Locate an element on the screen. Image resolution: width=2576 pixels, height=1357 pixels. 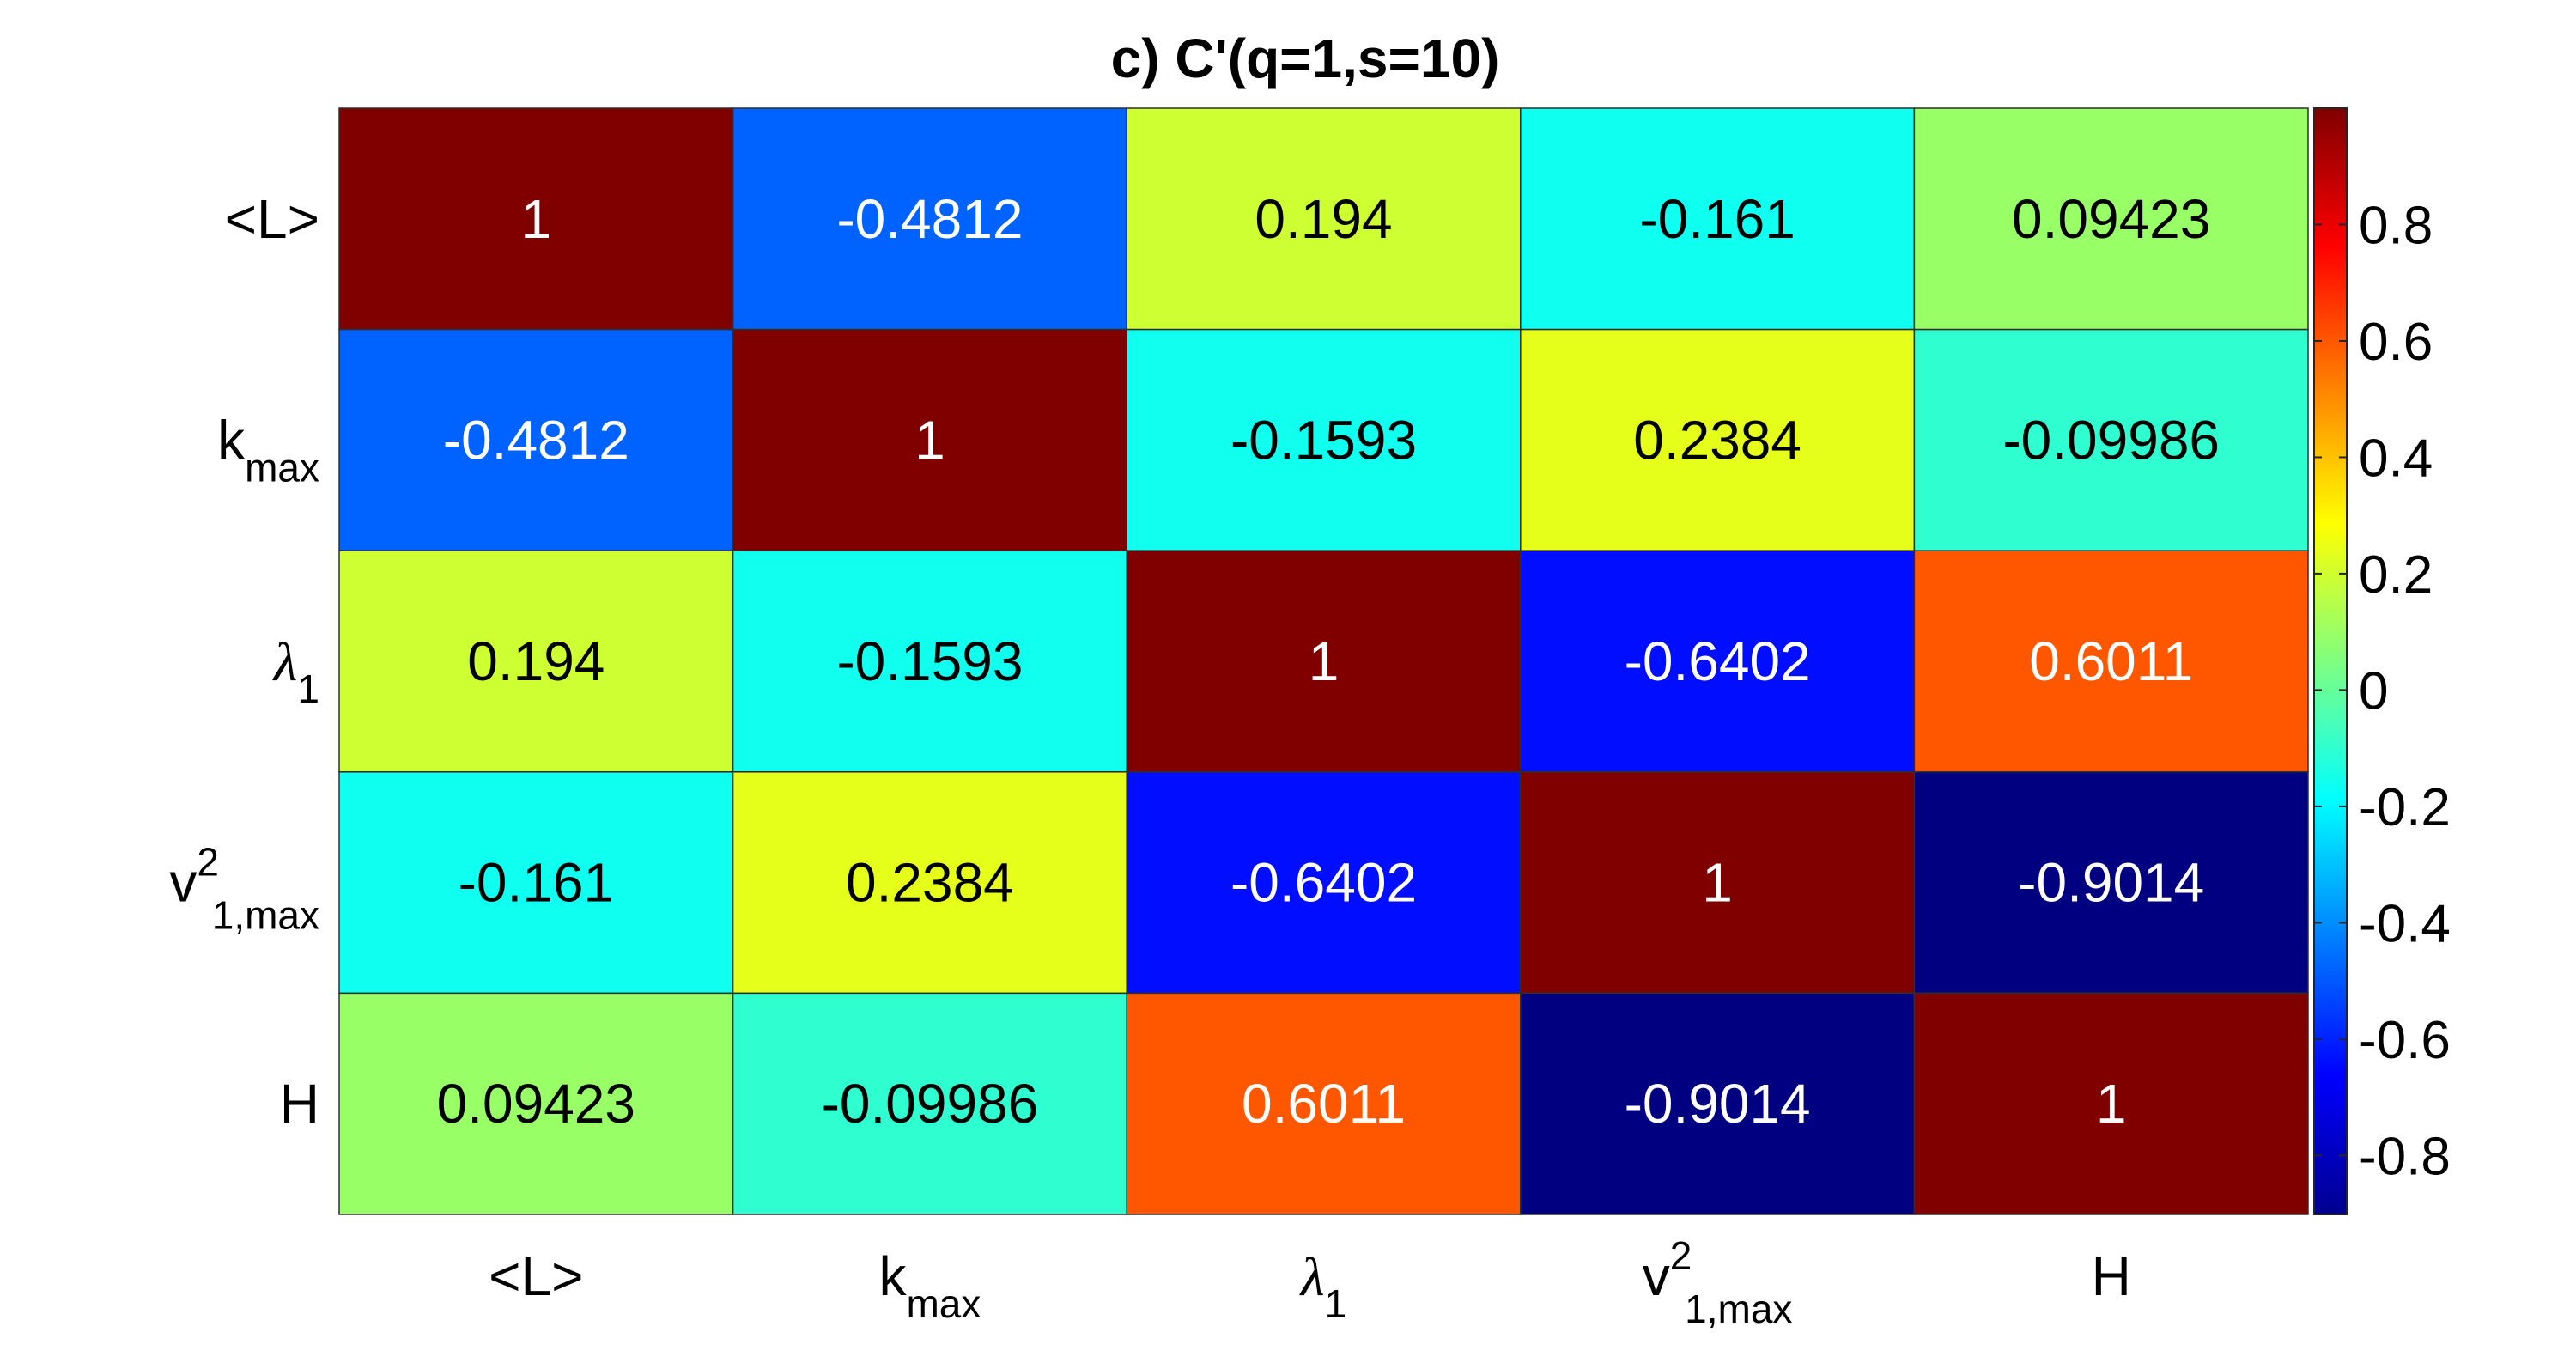
column-label: kmax is located at coordinates (929, 1285).